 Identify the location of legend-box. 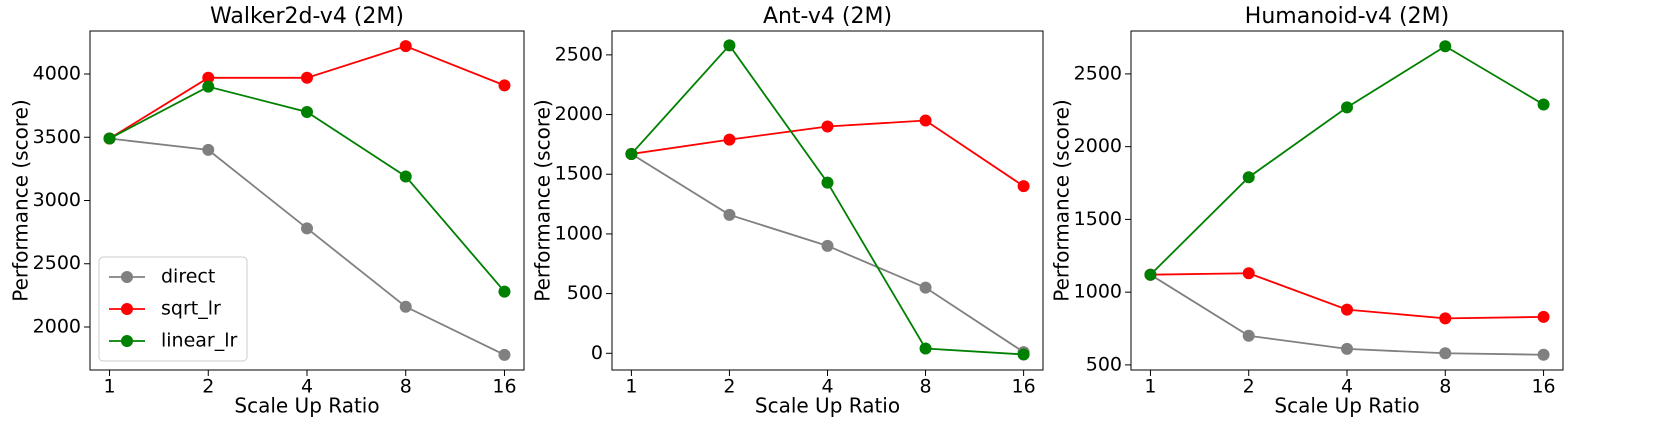
(173, 309).